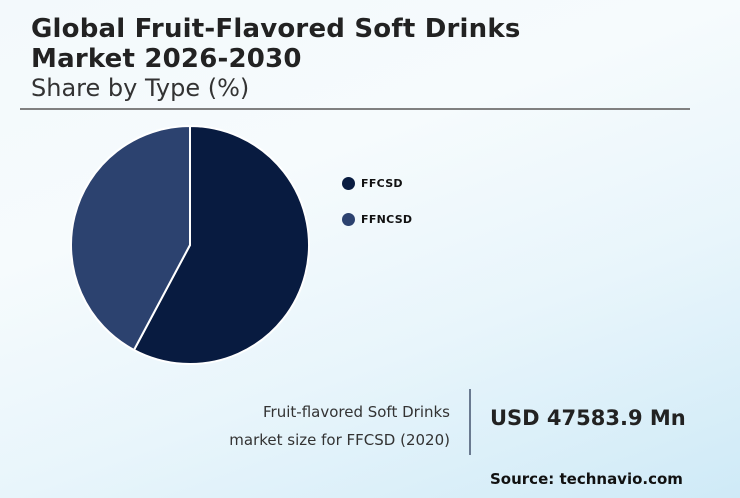 This screenshot has width=740, height=498. I want to click on legend-label: FFCSD, so click(382, 183).